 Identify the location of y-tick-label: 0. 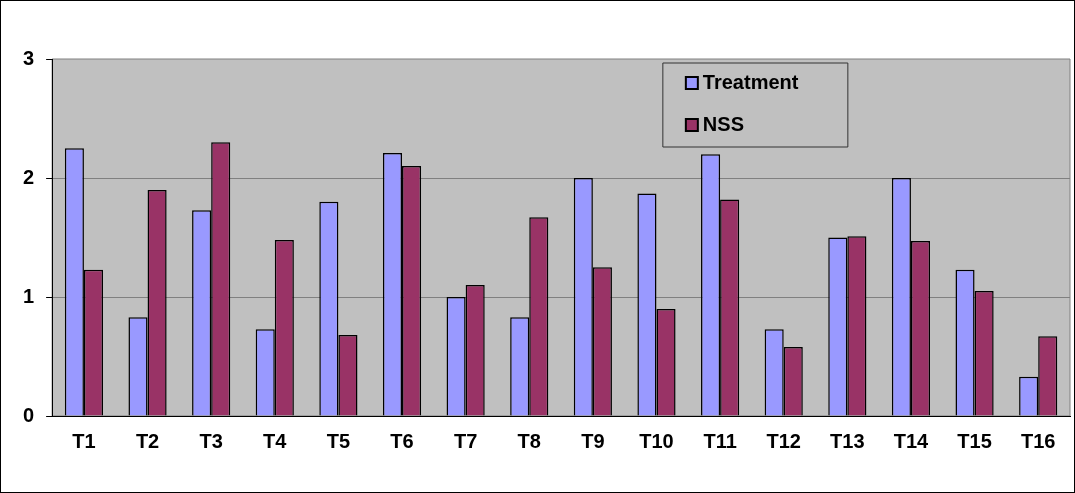
(29, 414).